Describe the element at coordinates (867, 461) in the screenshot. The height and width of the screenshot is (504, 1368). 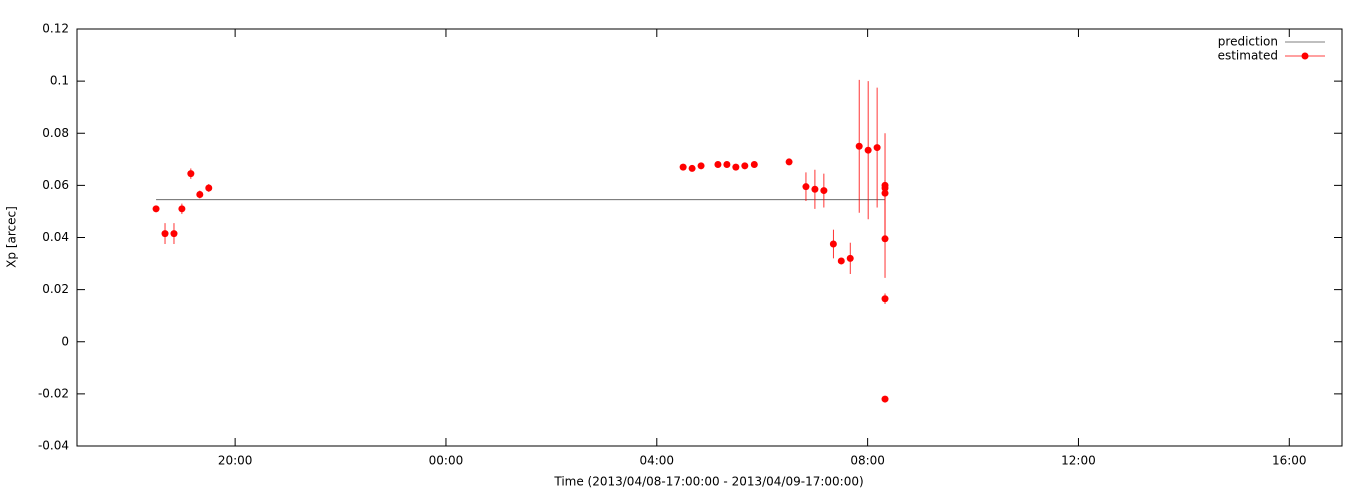
I see `x-tick-label: 08:00` at that location.